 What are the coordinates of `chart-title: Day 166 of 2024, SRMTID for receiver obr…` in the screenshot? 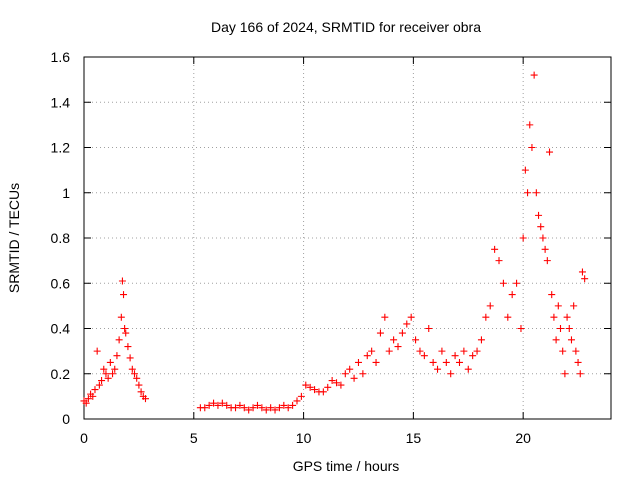 It's located at (346, 27).